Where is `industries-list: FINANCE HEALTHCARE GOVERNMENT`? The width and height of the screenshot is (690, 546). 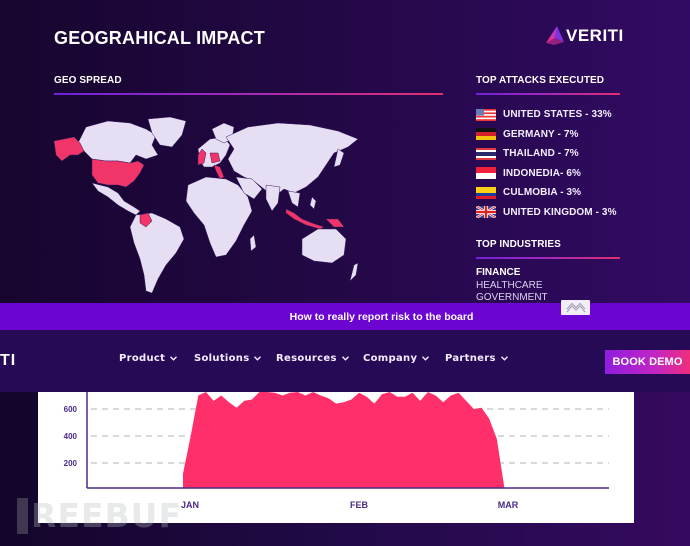
industries-list: FINANCE HEALTHCARE GOVERNMENT is located at coordinates (512, 286).